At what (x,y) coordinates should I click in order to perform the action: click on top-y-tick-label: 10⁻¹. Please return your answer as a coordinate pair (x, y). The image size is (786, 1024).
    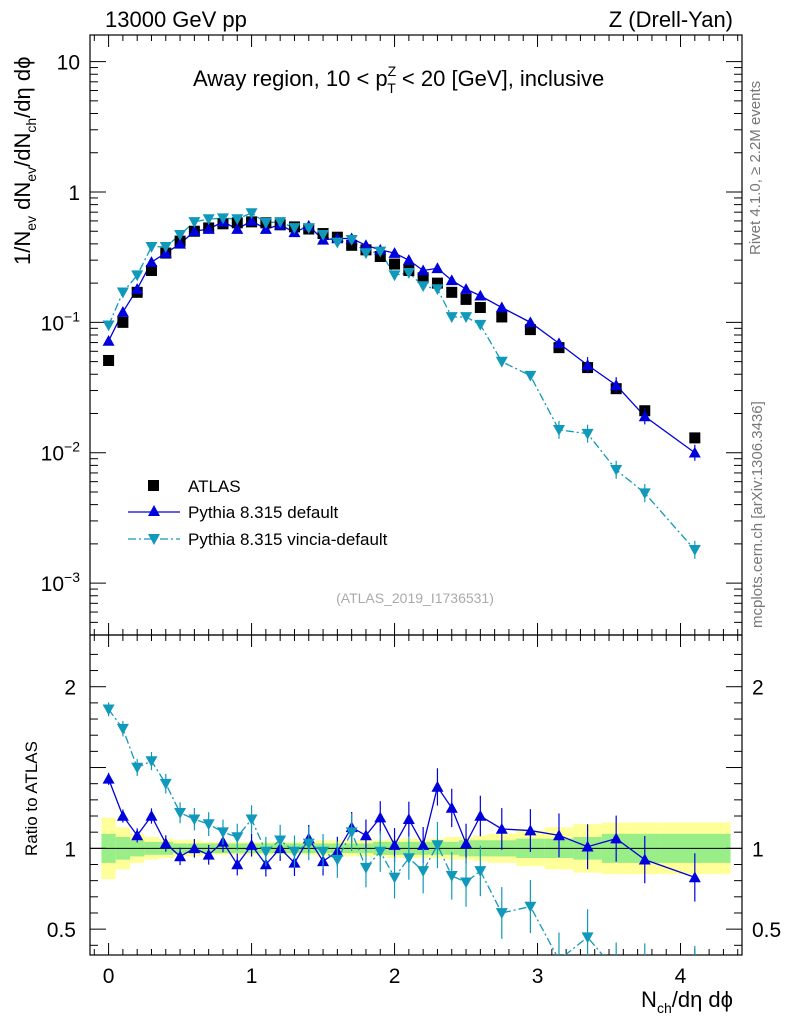
    Looking at the image, I should click on (61, 321).